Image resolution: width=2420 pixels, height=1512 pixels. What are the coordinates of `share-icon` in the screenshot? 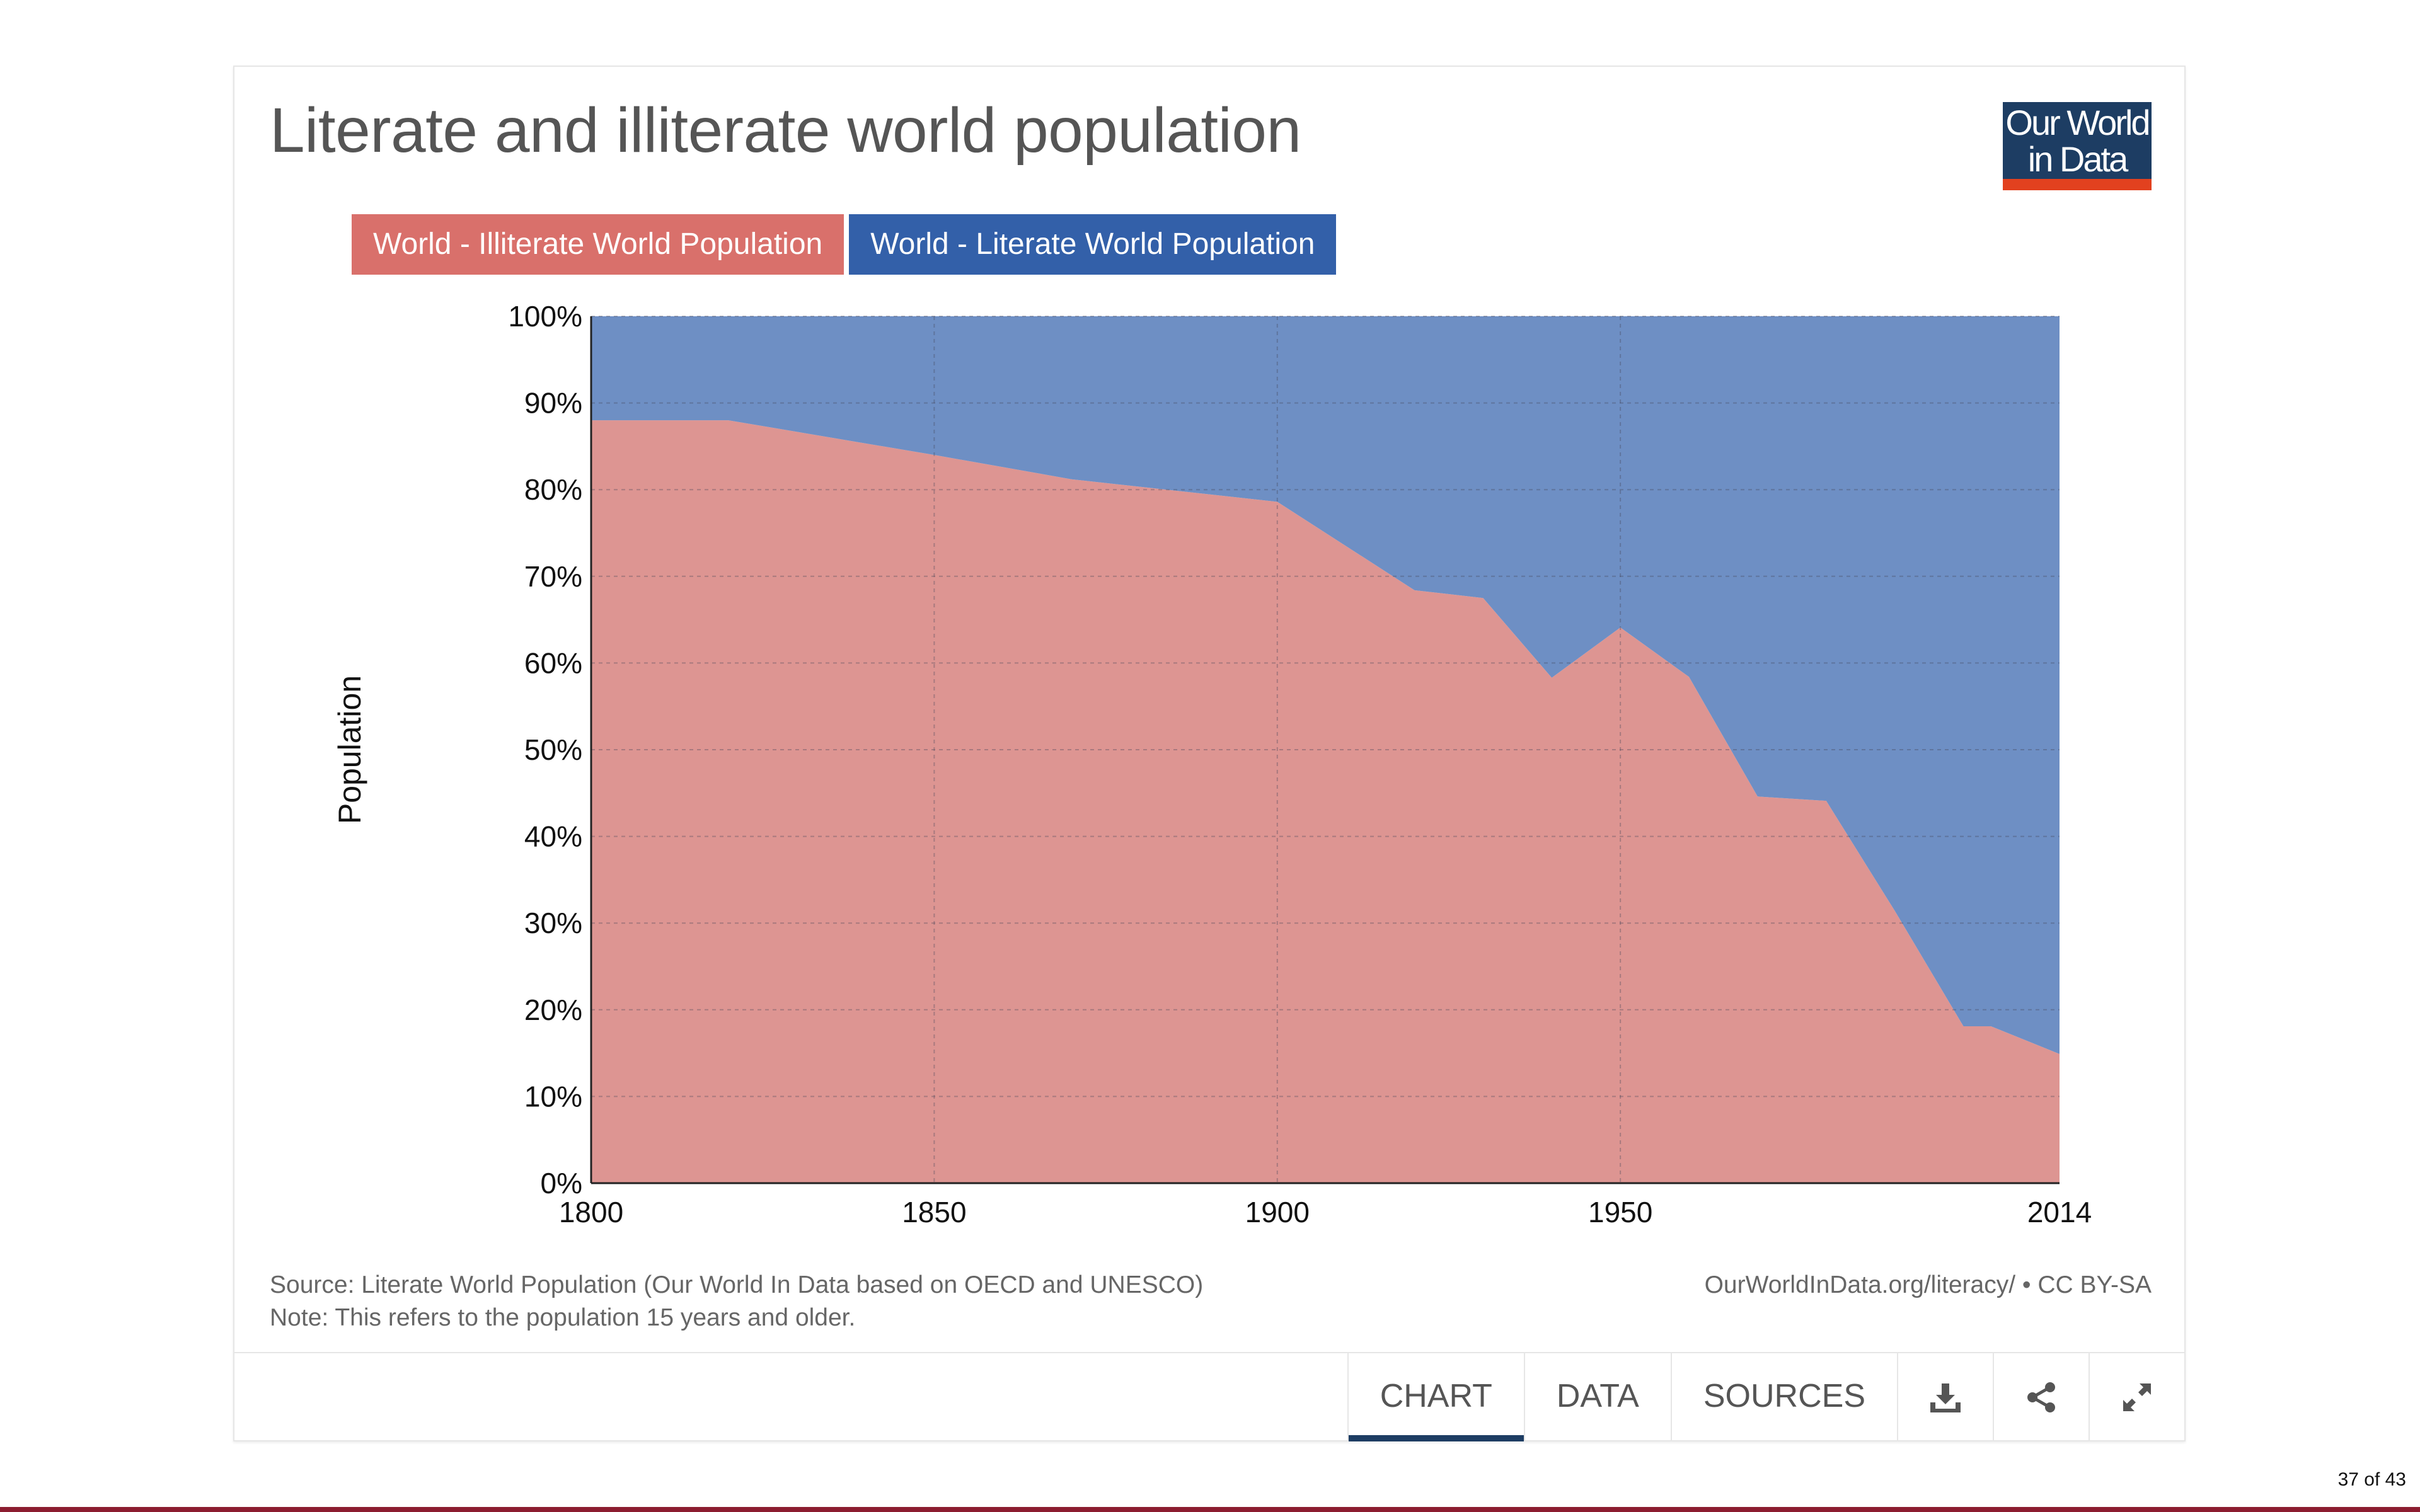 It's located at (2041, 1397).